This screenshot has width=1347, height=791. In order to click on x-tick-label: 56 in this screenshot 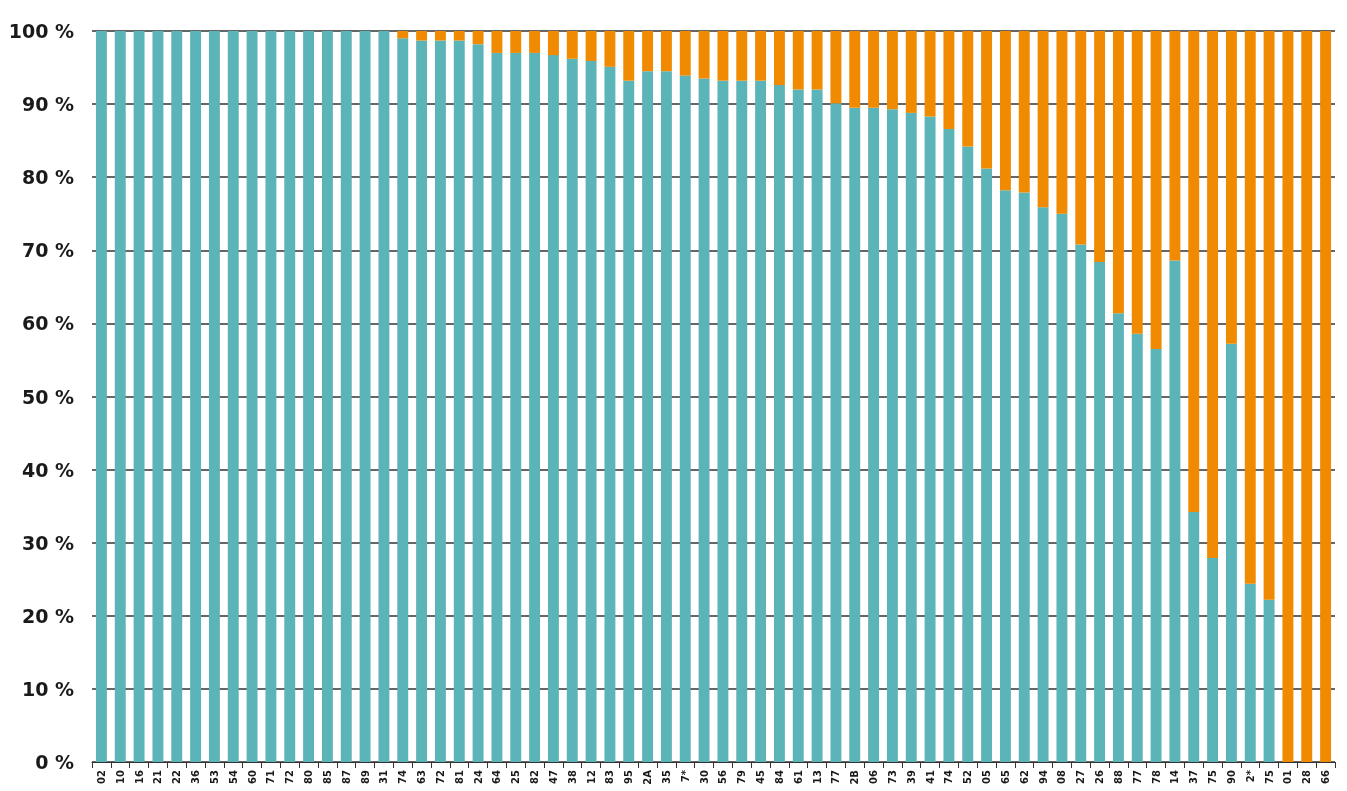, I will do `click(723, 776)`.